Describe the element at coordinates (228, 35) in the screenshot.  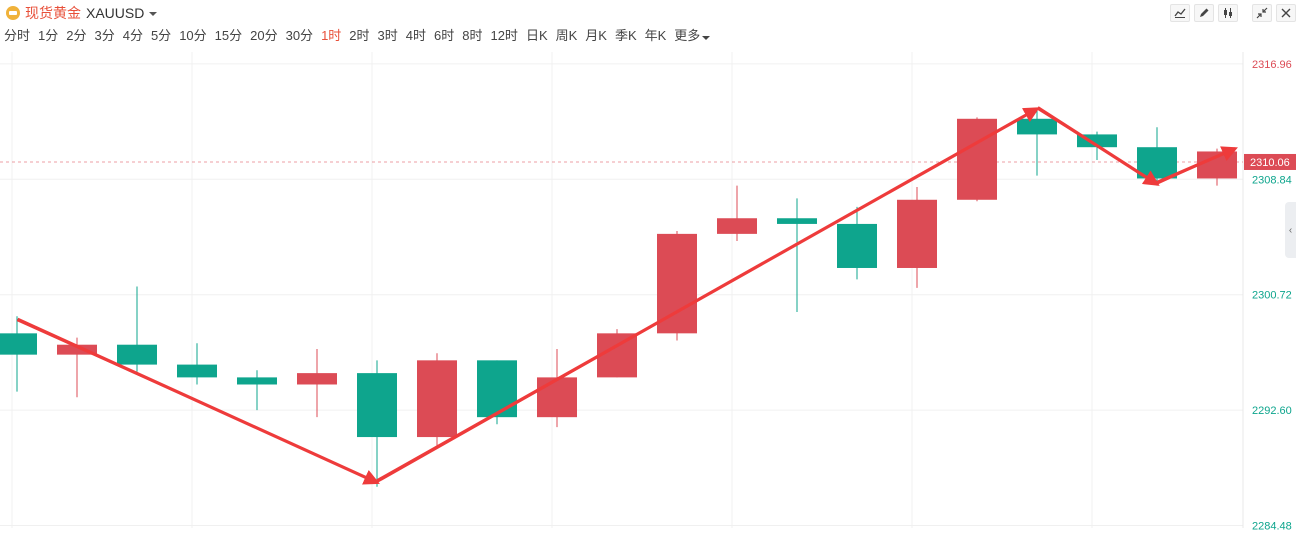
I see `interval-tab-7: 15分` at that location.